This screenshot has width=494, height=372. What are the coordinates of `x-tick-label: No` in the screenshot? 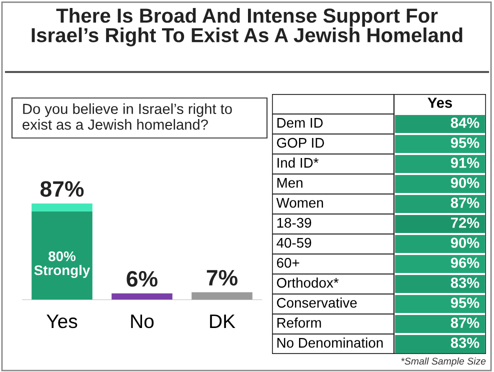 It's located at (142, 321).